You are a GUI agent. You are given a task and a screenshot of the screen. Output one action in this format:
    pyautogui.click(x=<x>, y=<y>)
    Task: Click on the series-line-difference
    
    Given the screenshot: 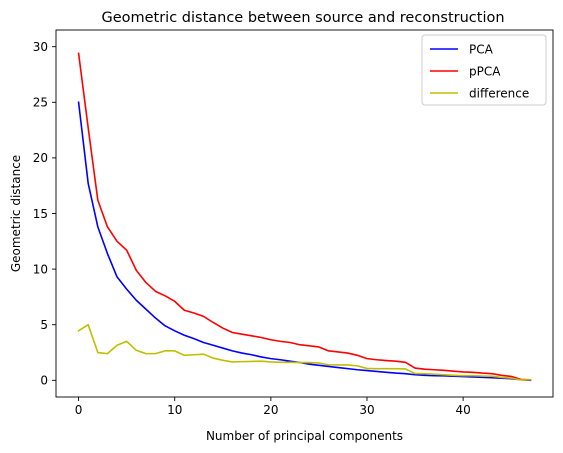 What is the action you would take?
    pyautogui.click(x=304, y=352)
    